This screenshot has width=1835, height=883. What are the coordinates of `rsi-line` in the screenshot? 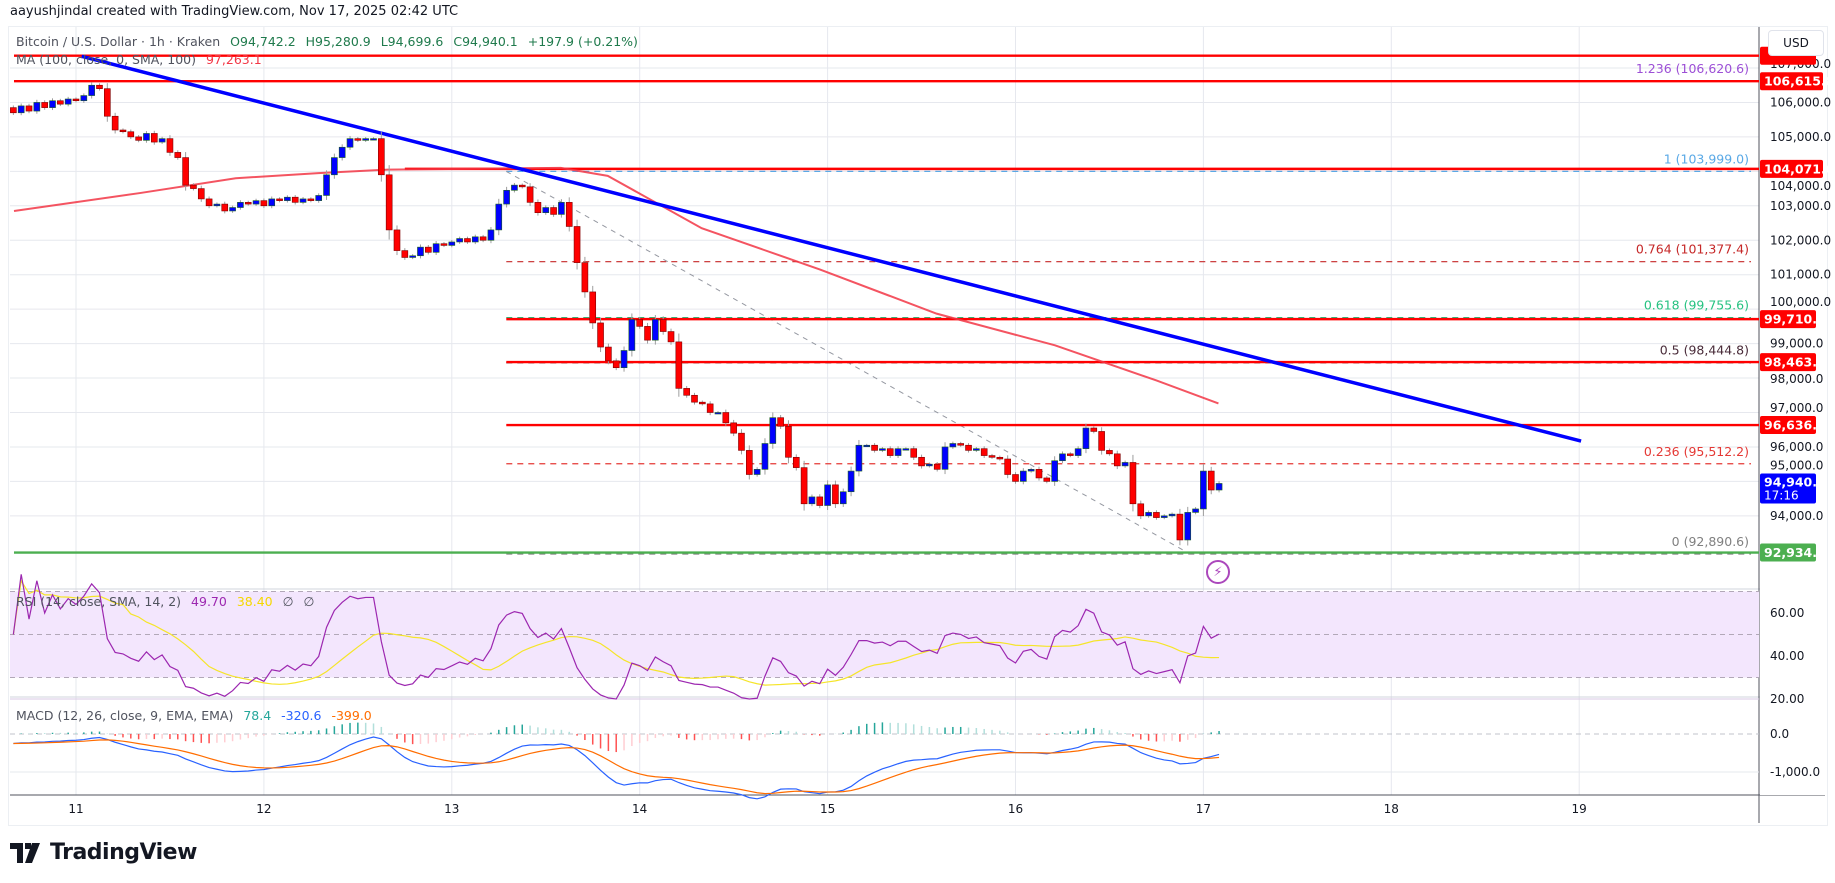 It's located at (616, 637).